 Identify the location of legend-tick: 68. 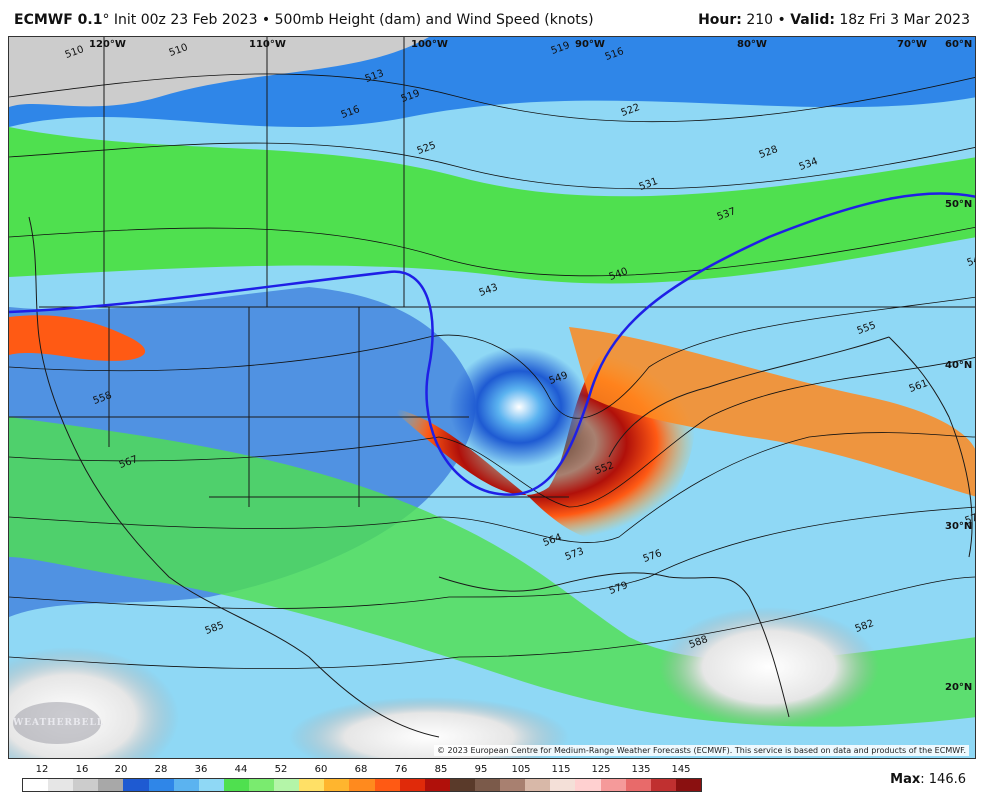
(361, 769).